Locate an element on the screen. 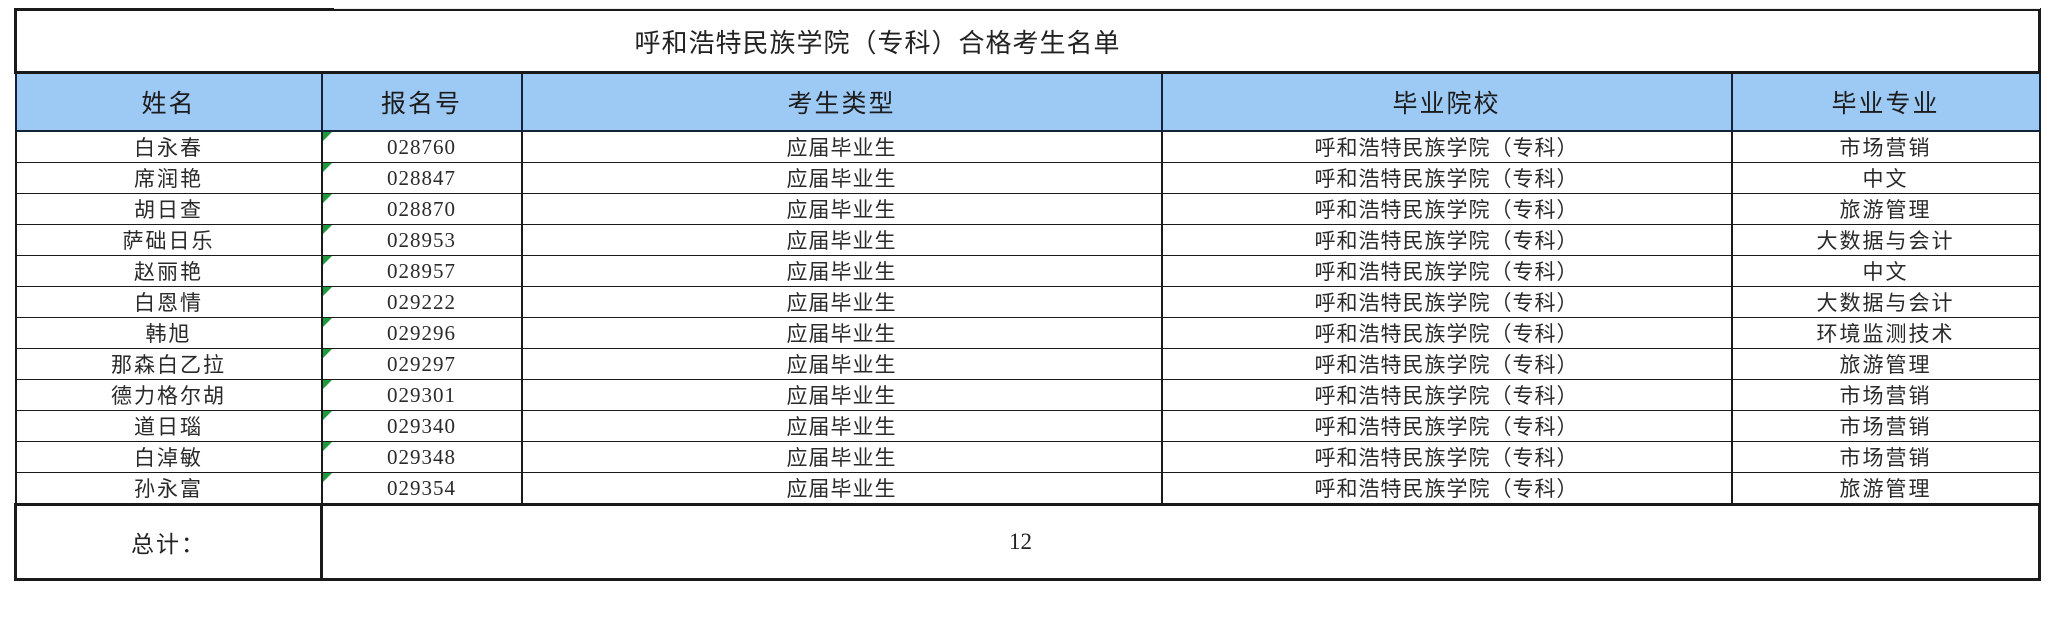 This screenshot has width=2048, height=633. cell-regno: 029348 is located at coordinates (421, 457).